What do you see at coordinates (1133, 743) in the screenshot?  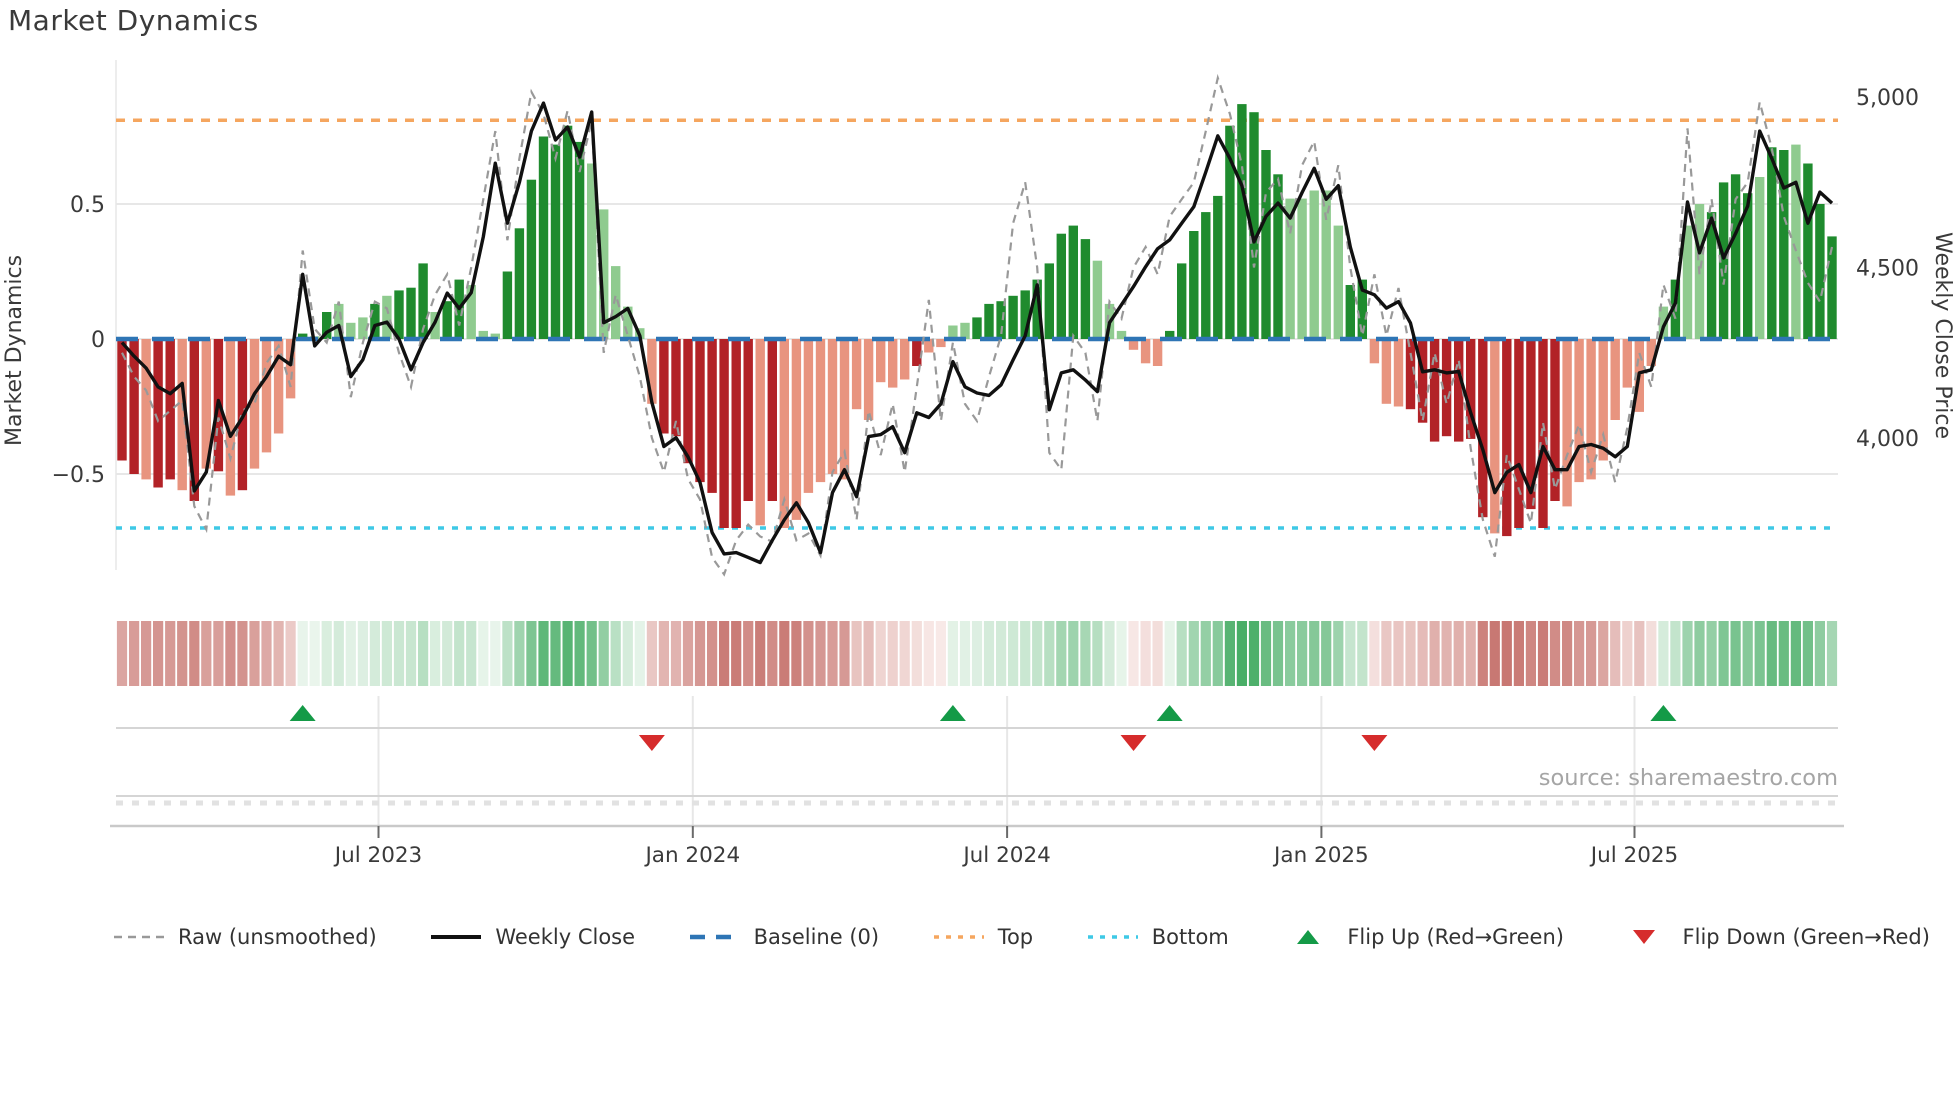 I see `flip-down-marker` at bounding box center [1133, 743].